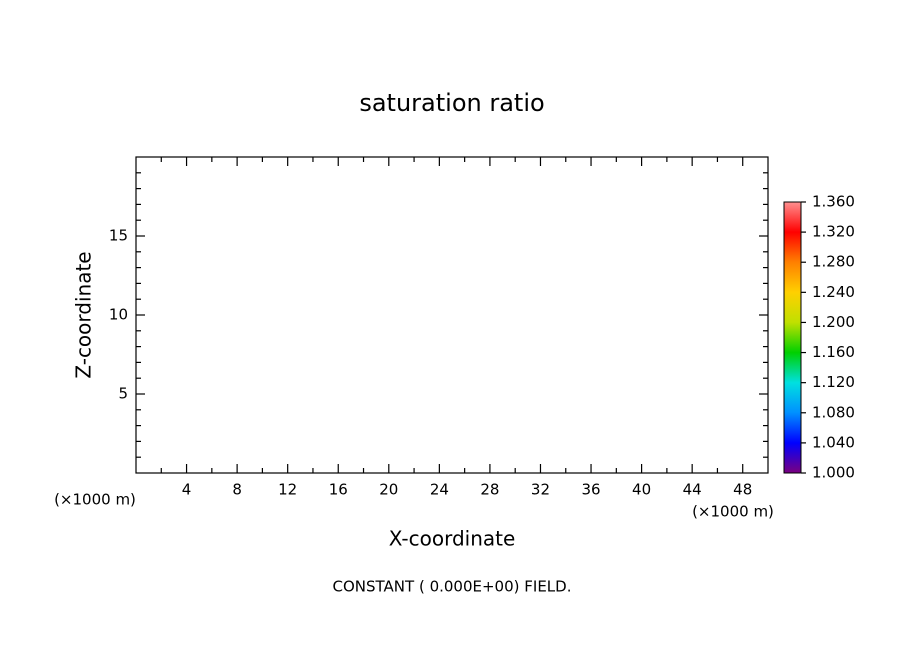  What do you see at coordinates (833, 352) in the screenshot?
I see `colorbar-tick-label: 1.160` at bounding box center [833, 352].